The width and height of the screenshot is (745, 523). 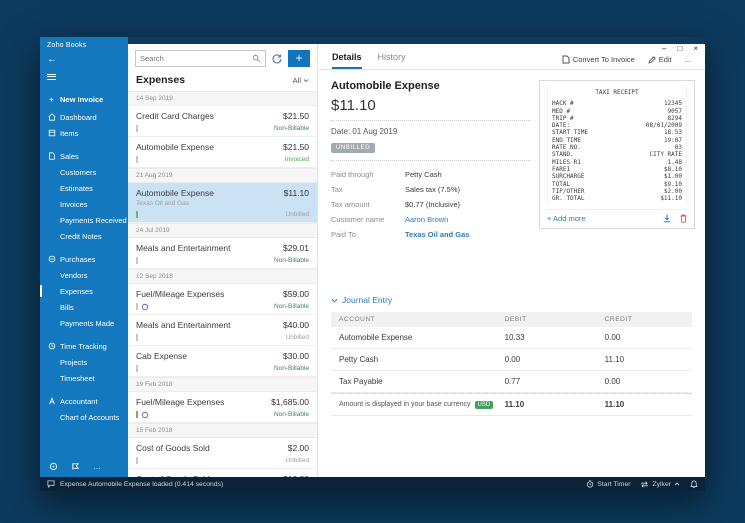 I want to click on expense-date: Date: 01 Aug 2019, so click(x=364, y=131).